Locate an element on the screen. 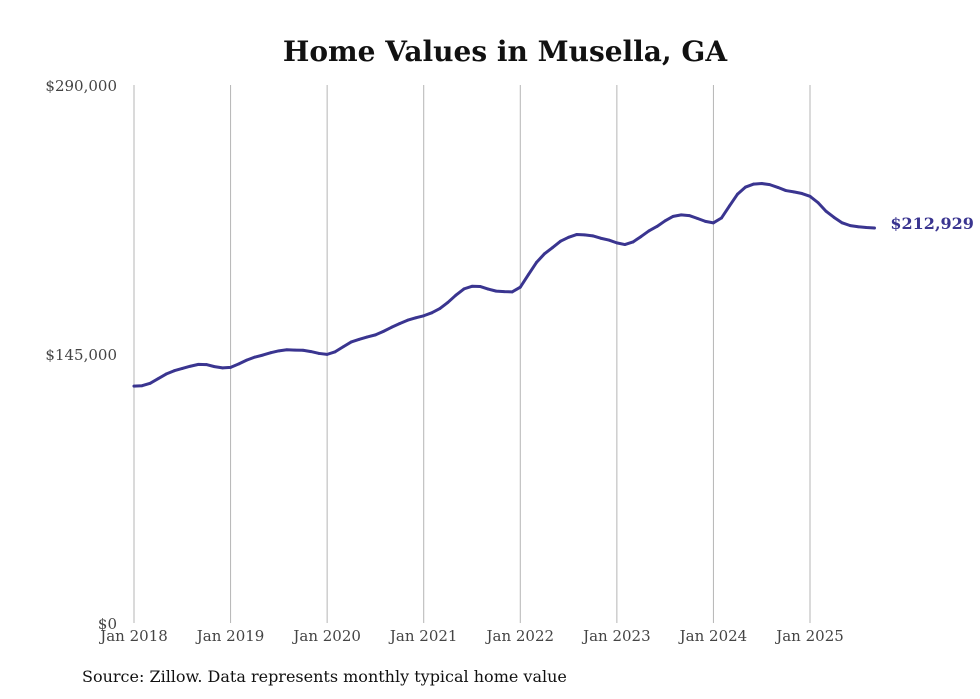 The image size is (980, 699). y-tick-label: $290,000 is located at coordinates (81, 86).